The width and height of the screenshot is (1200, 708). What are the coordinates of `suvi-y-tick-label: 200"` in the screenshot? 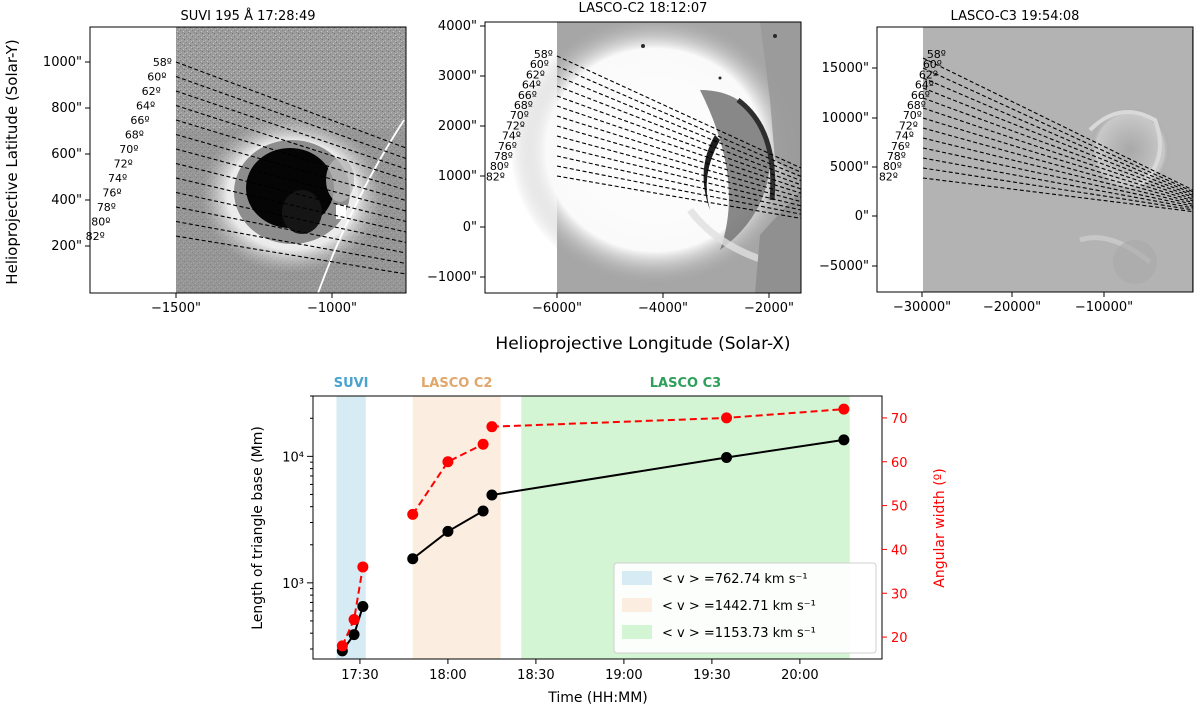 It's located at (66, 246).